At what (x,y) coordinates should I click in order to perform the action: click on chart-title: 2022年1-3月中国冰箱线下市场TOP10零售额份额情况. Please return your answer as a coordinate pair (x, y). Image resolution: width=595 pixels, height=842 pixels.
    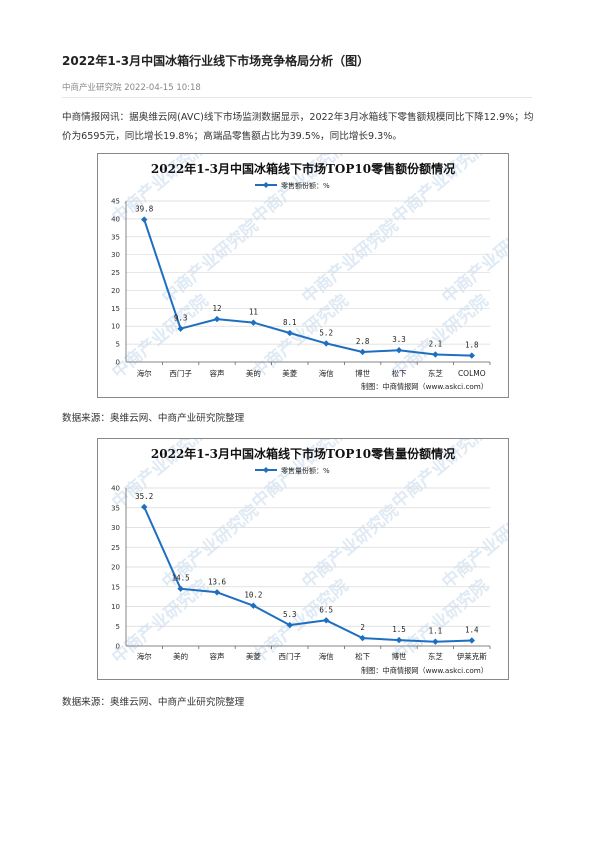
    Looking at the image, I should click on (303, 168).